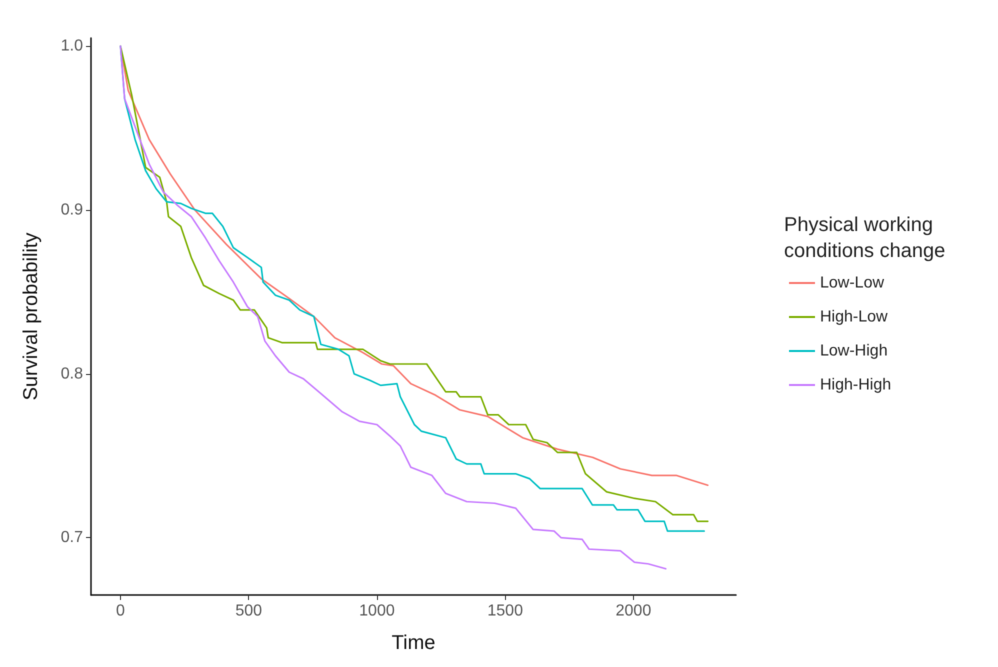  What do you see at coordinates (634, 611) in the screenshot?
I see `x-tick-label: 2000` at bounding box center [634, 611].